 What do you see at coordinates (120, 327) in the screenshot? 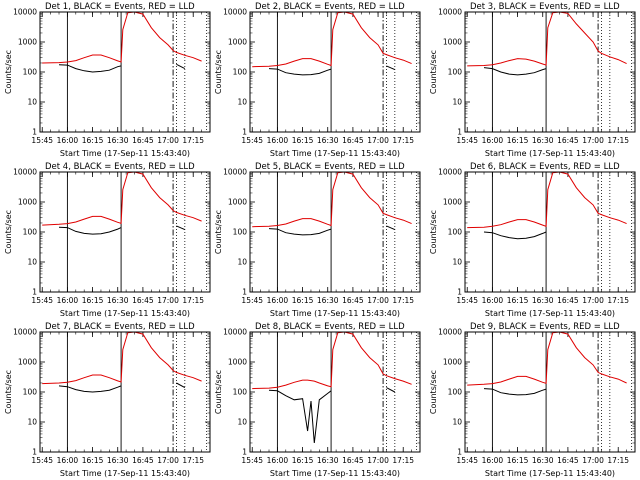
I see `panel-title: Det 7, BLACK = Events, RED = LLD` at bounding box center [120, 327].